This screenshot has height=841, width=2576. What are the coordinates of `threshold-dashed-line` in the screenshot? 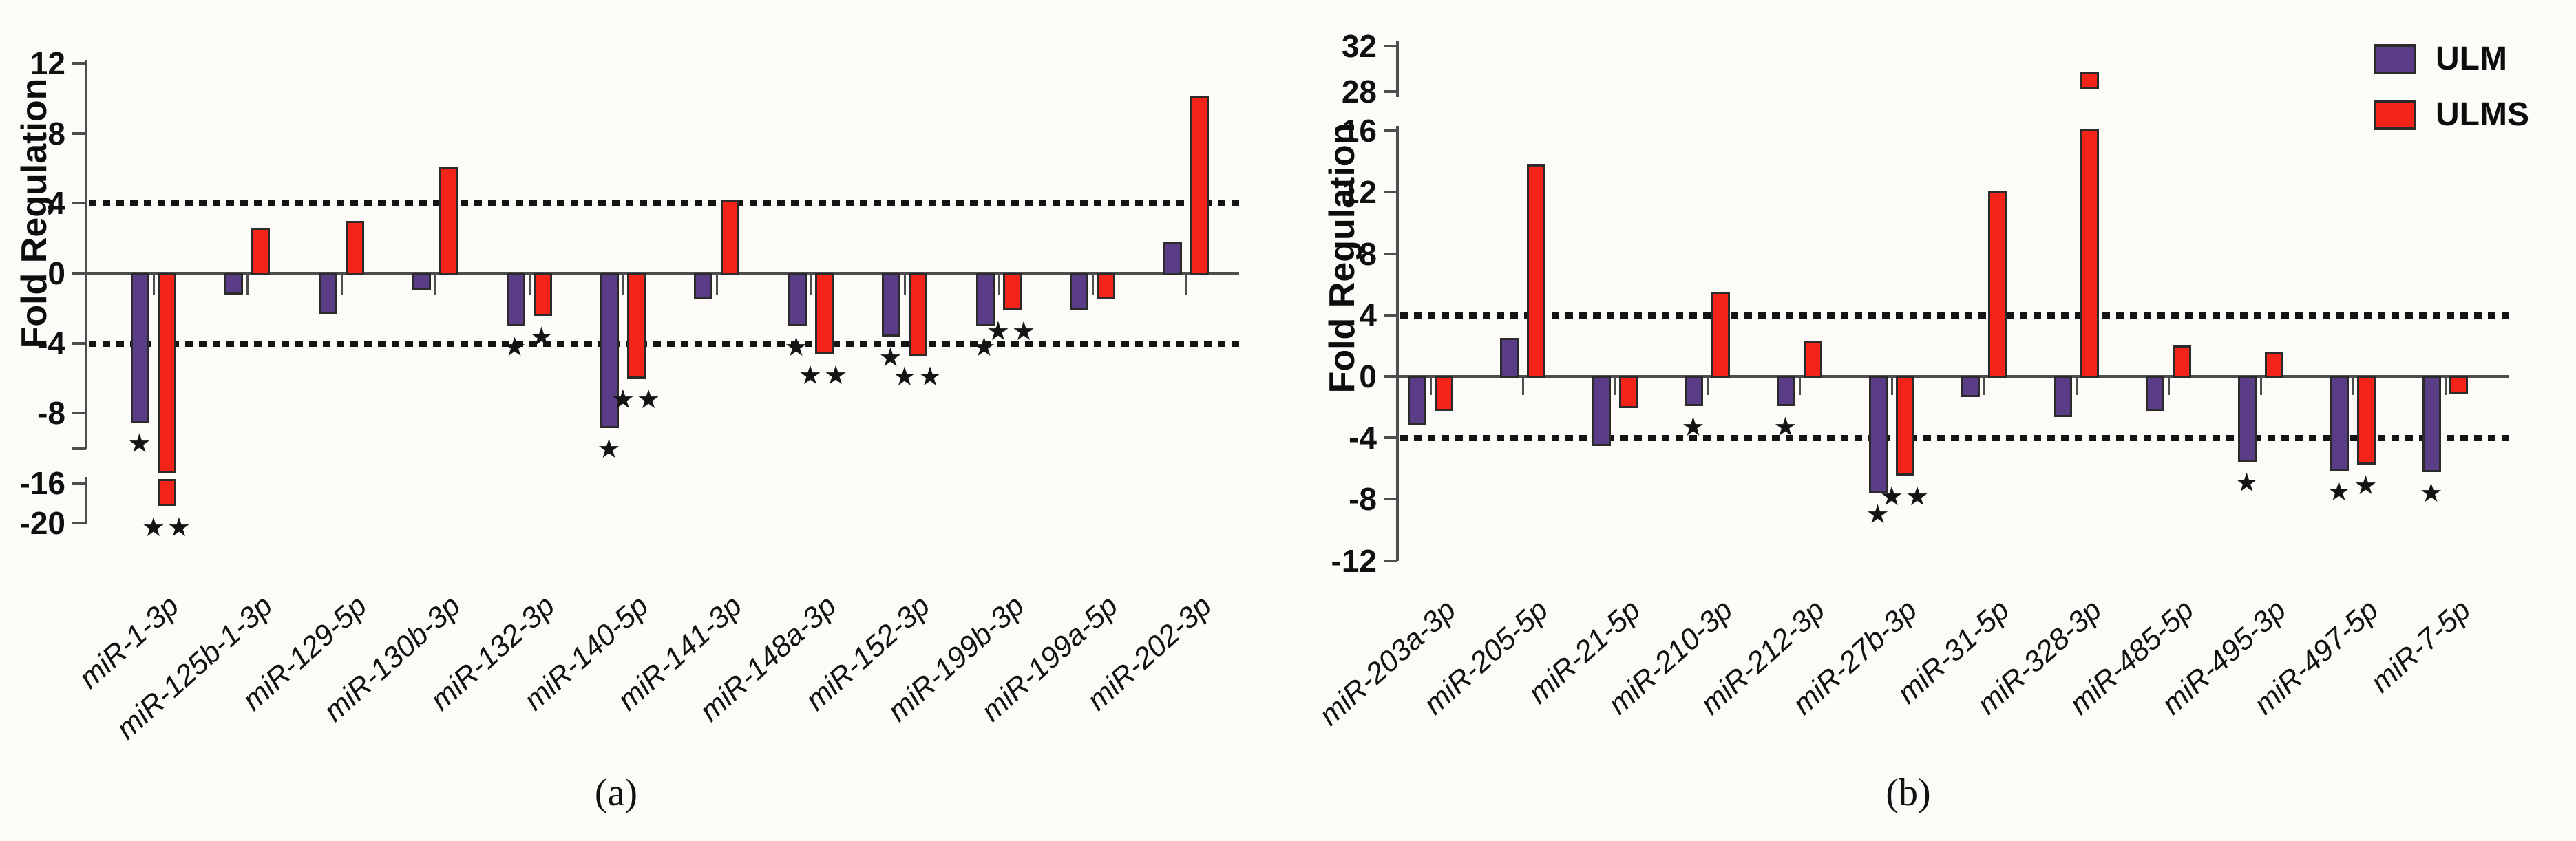 It's located at (666, 203).